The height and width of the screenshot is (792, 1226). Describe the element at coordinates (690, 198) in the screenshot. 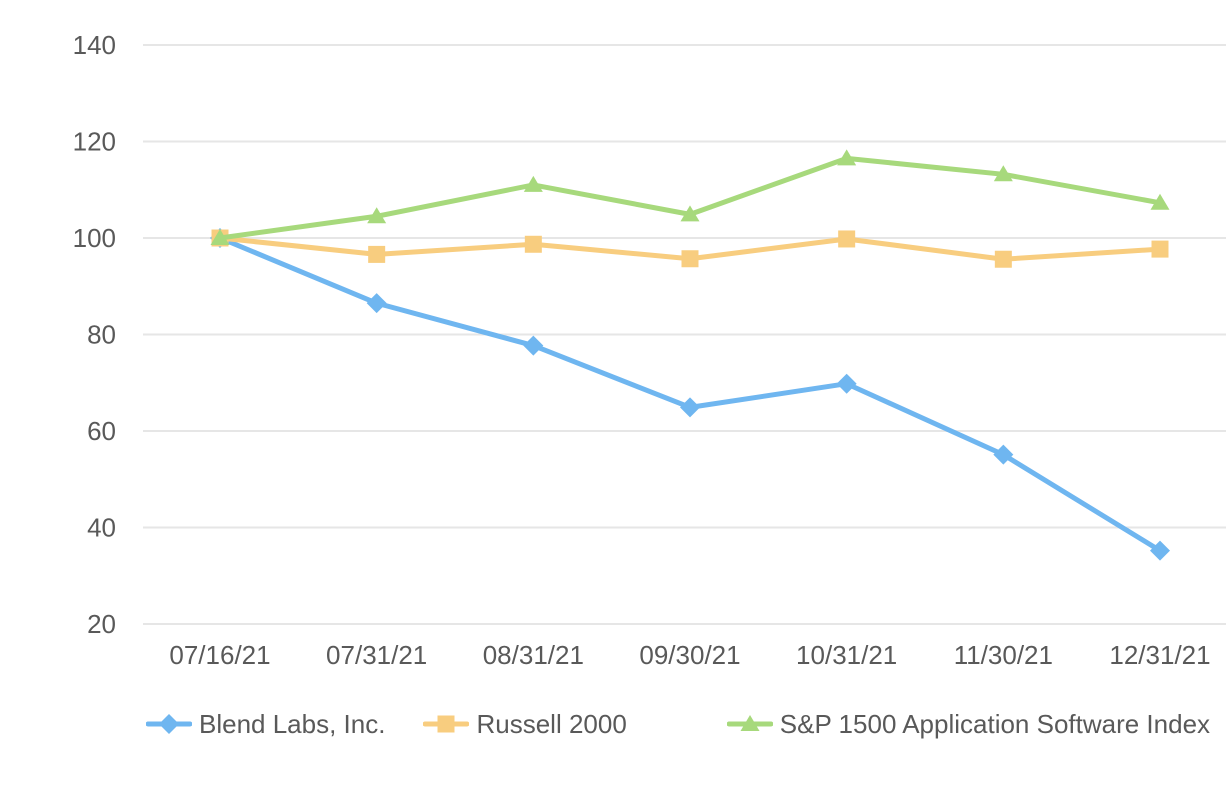

I see `series-line-triangle` at that location.